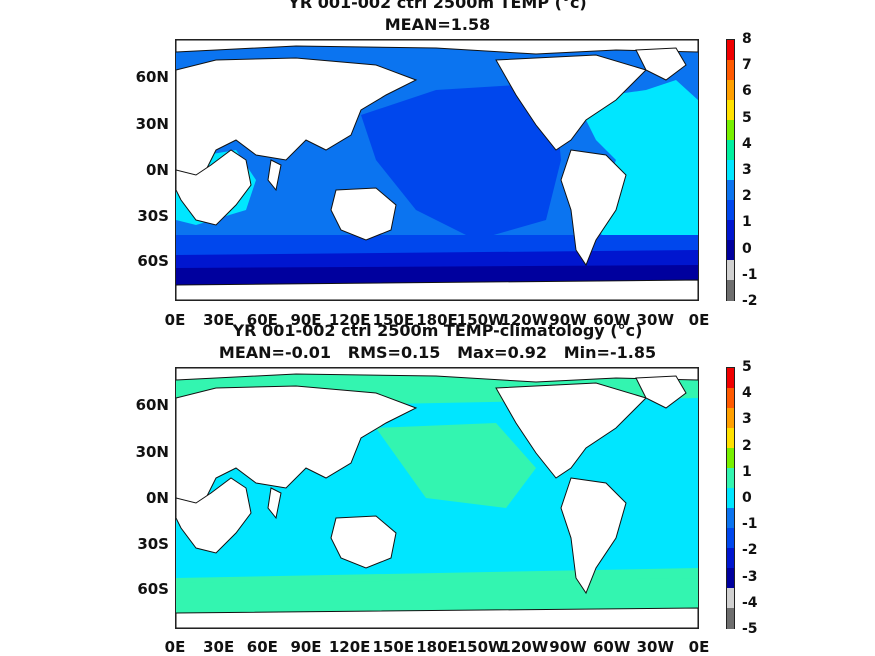 This screenshot has width=875, height=656. I want to click on panel1-ytick: 30S, so click(153, 216).